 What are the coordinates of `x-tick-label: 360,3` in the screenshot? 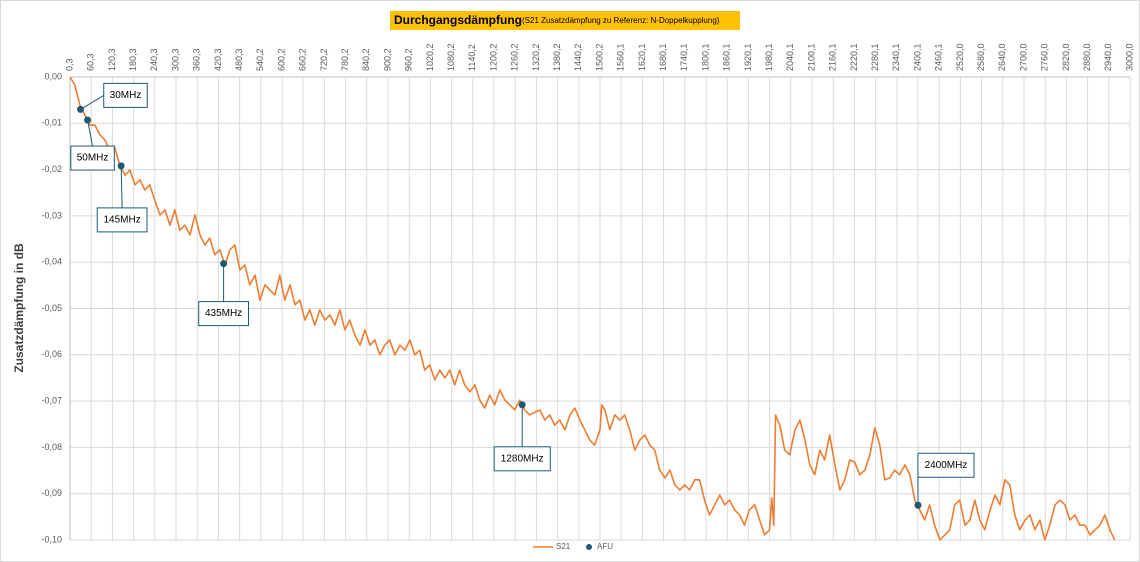 It's located at (197, 59).